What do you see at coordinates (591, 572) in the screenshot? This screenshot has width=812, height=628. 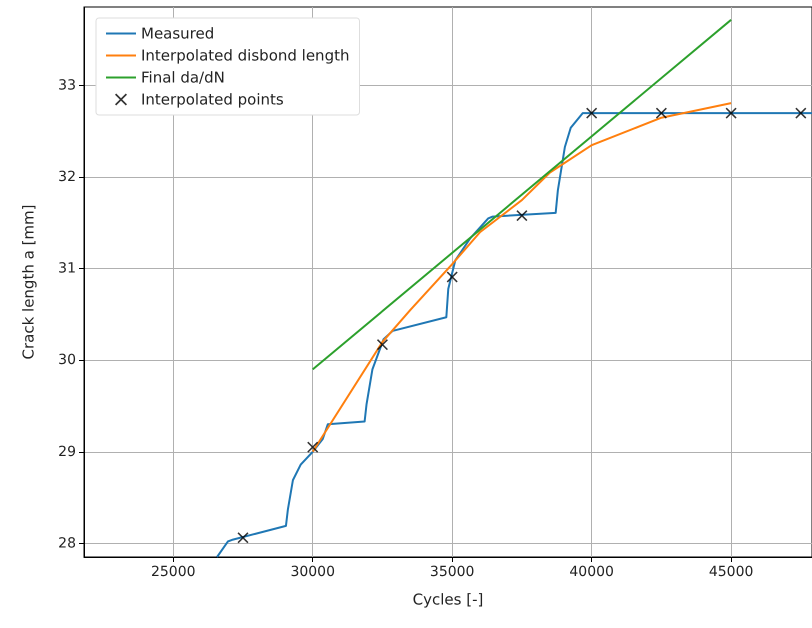 I see `x-tick-label: 40000` at bounding box center [591, 572].